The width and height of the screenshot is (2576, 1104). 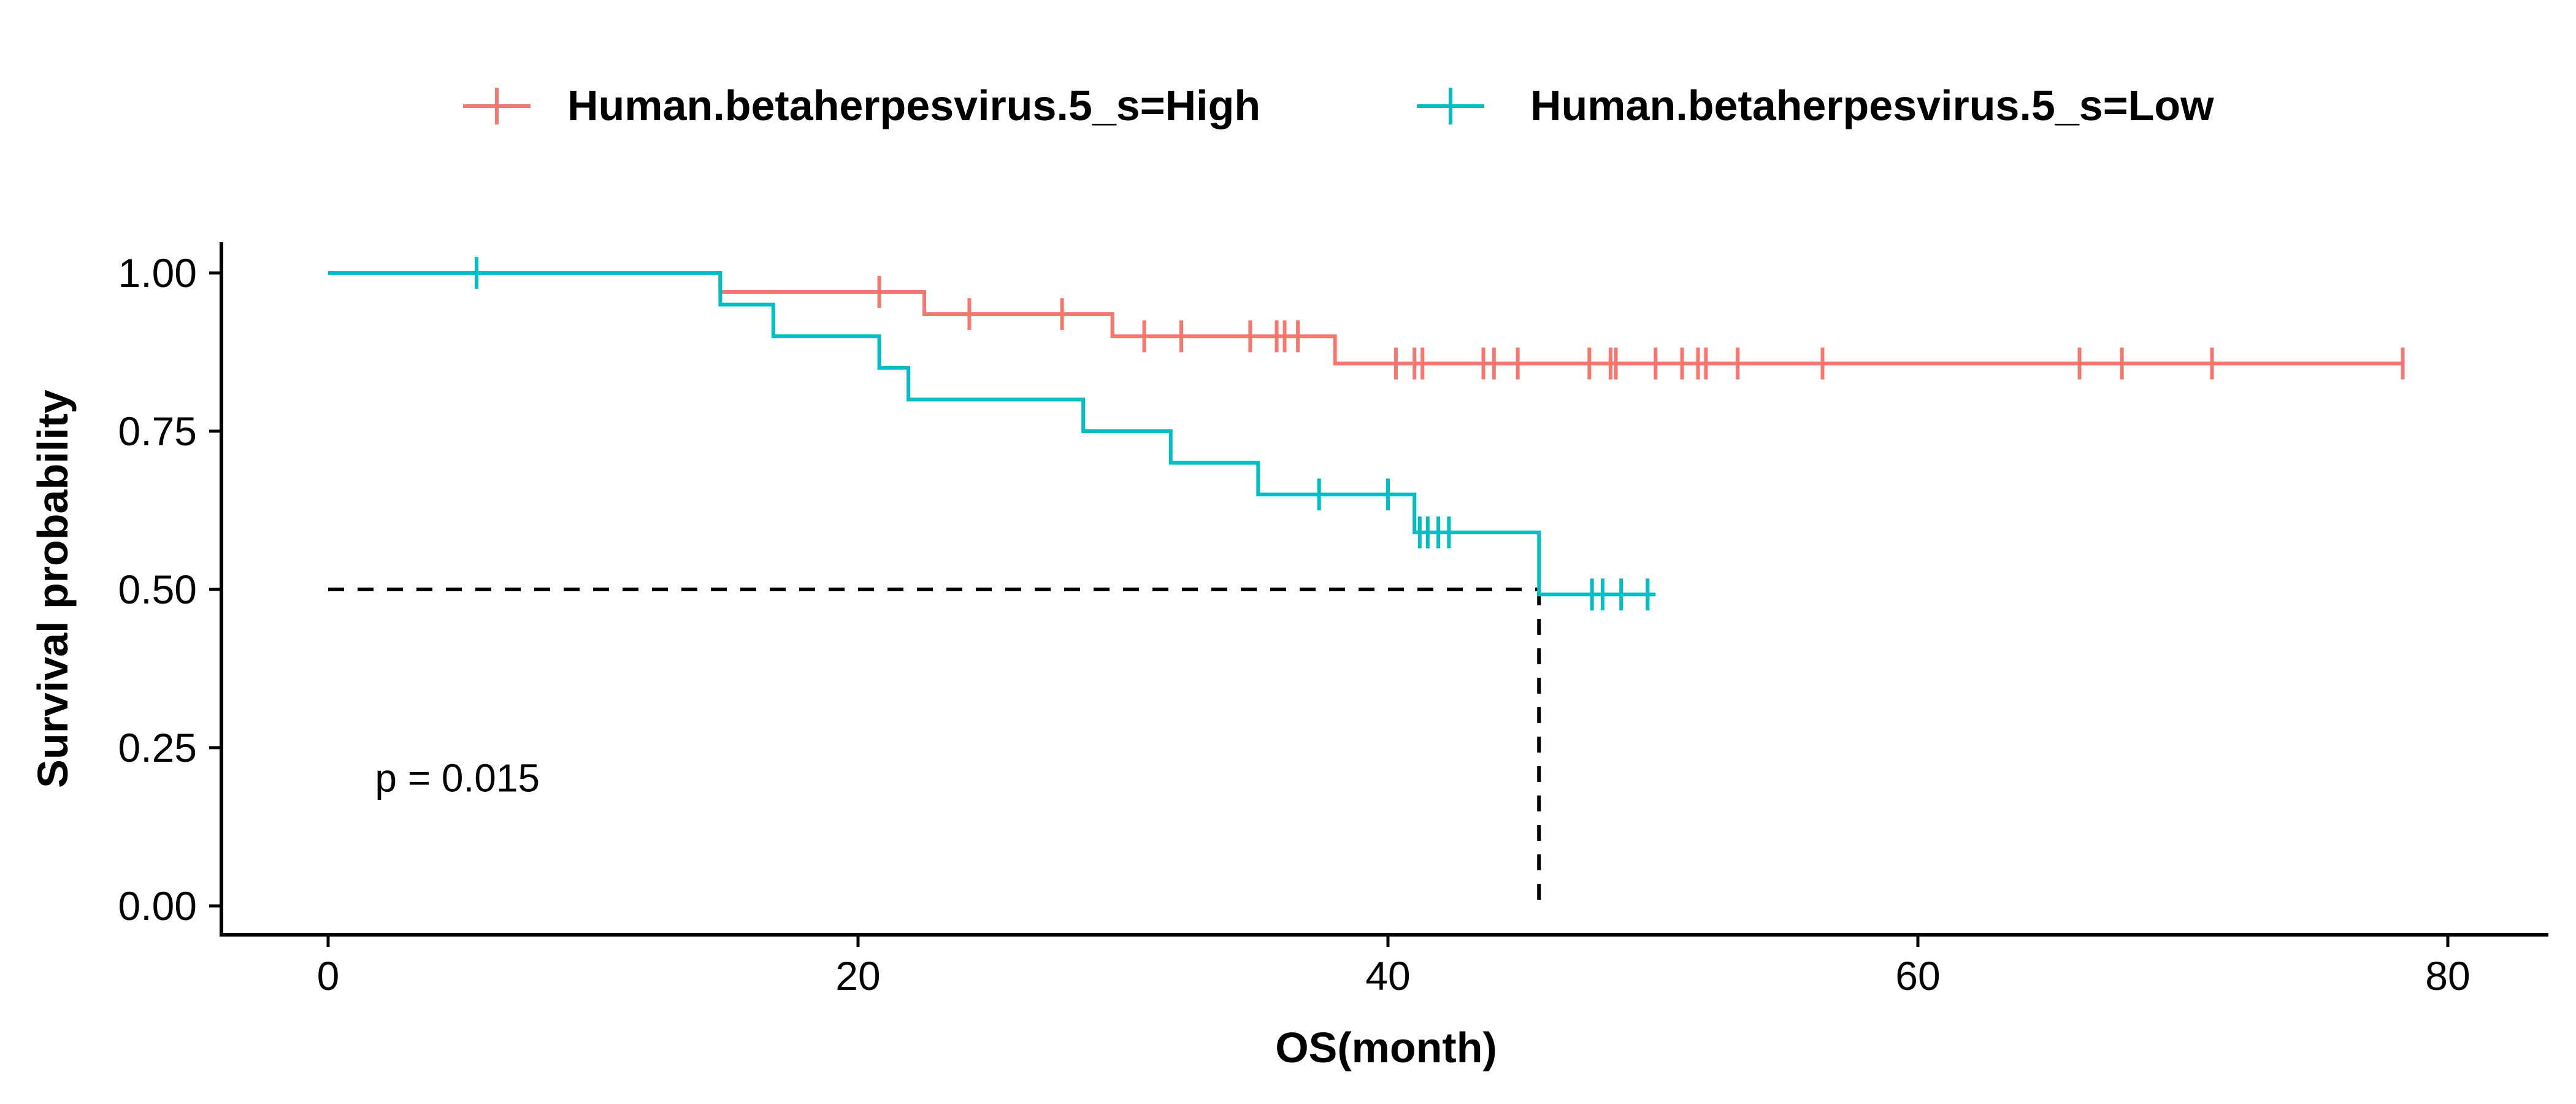 What do you see at coordinates (1365, 318) in the screenshot?
I see `survival-curve-high` at bounding box center [1365, 318].